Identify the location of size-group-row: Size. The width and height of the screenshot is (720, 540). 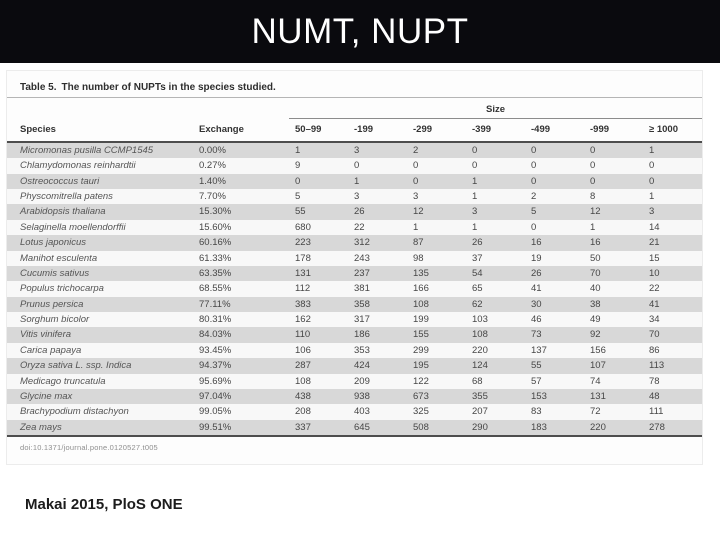
(355, 109).